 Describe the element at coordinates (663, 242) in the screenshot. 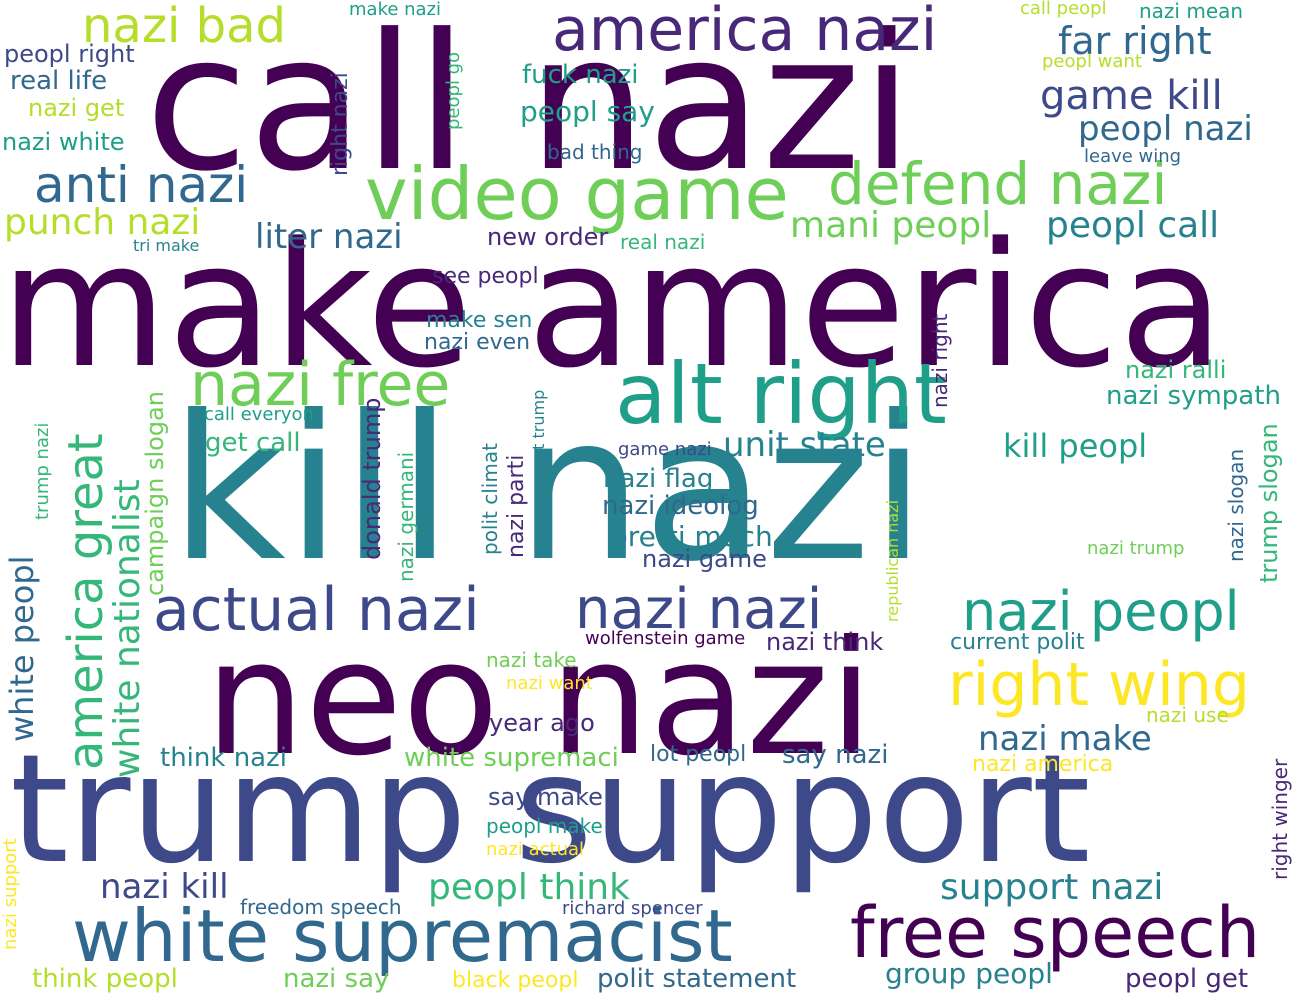

I see `word-real-nazi: real nazi` at that location.